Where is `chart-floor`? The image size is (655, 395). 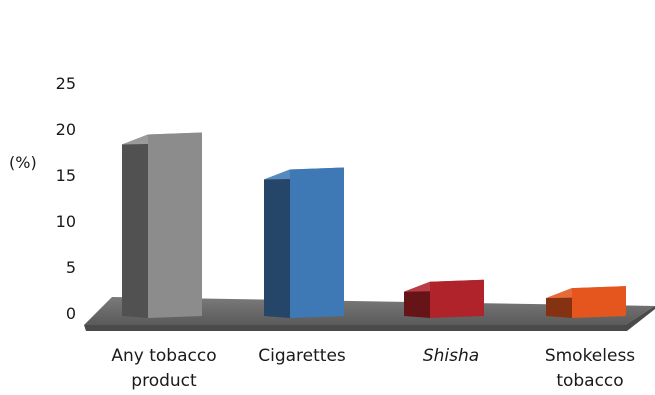 chart-floor is located at coordinates (369, 311).